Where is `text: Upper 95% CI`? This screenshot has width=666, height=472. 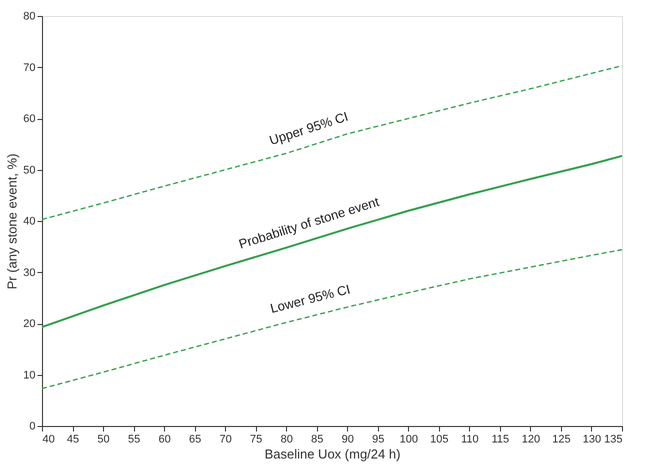 text: Upper 95% CI is located at coordinates (308, 128).